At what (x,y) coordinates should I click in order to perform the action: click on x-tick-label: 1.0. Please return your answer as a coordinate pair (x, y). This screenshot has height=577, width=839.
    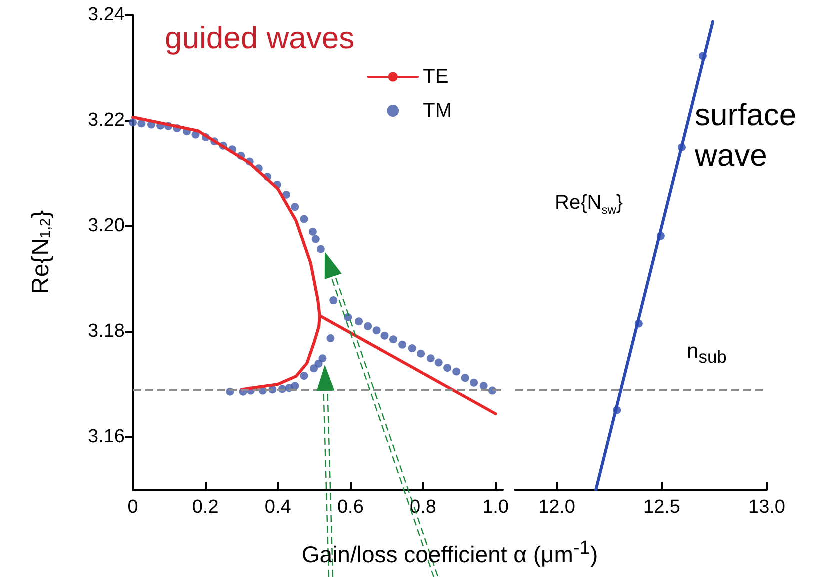
    Looking at the image, I should click on (496, 507).